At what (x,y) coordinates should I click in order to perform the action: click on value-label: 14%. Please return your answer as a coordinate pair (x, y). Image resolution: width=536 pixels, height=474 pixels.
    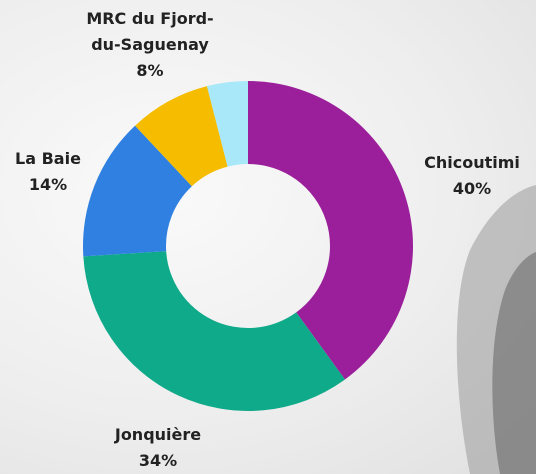
    Looking at the image, I should click on (48, 184).